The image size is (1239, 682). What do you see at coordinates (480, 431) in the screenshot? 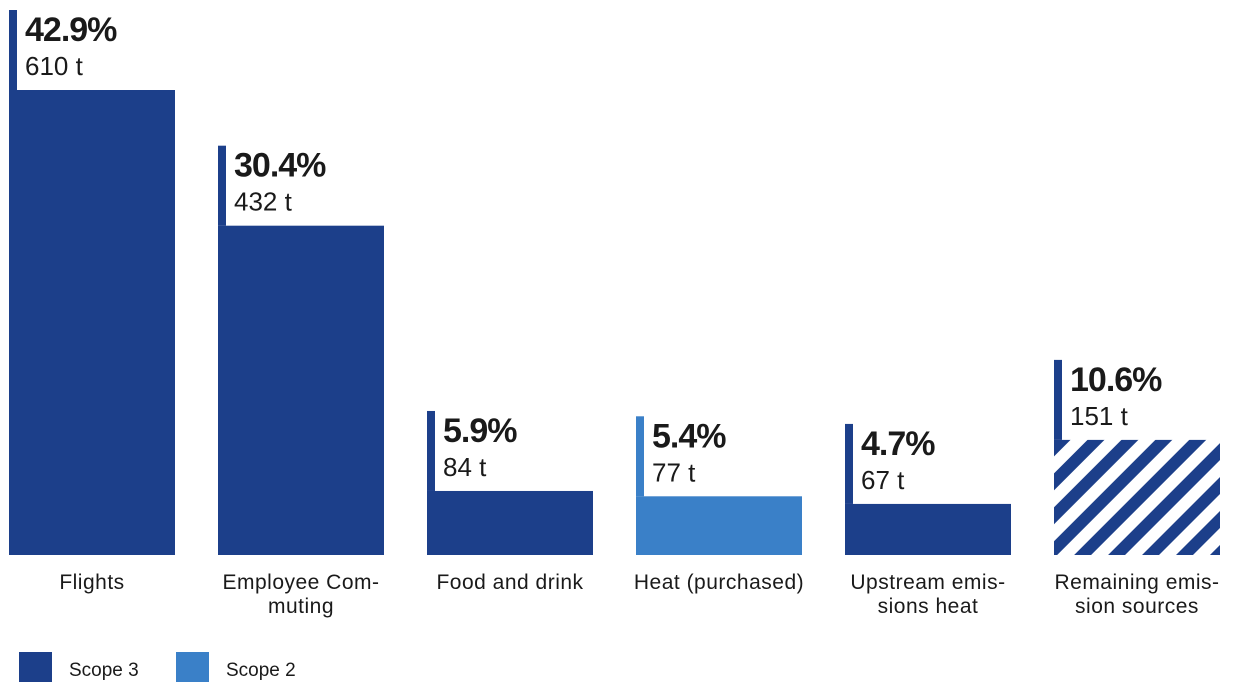
I see `data-label-percent: 5.9%` at bounding box center [480, 431].